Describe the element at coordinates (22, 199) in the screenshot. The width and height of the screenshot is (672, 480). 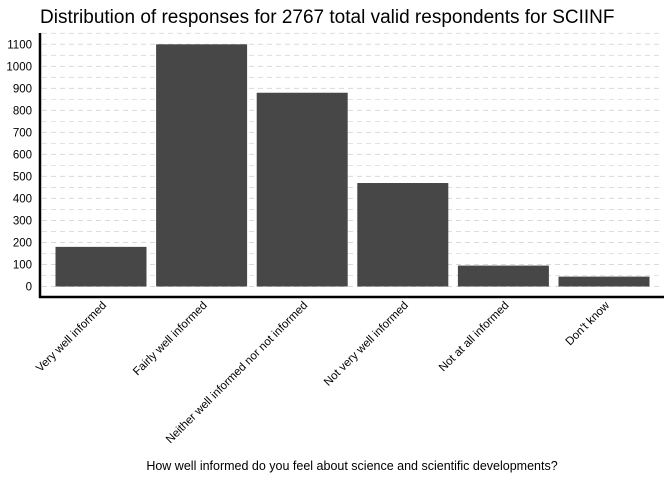
I see `y-tick-label: 400` at that location.